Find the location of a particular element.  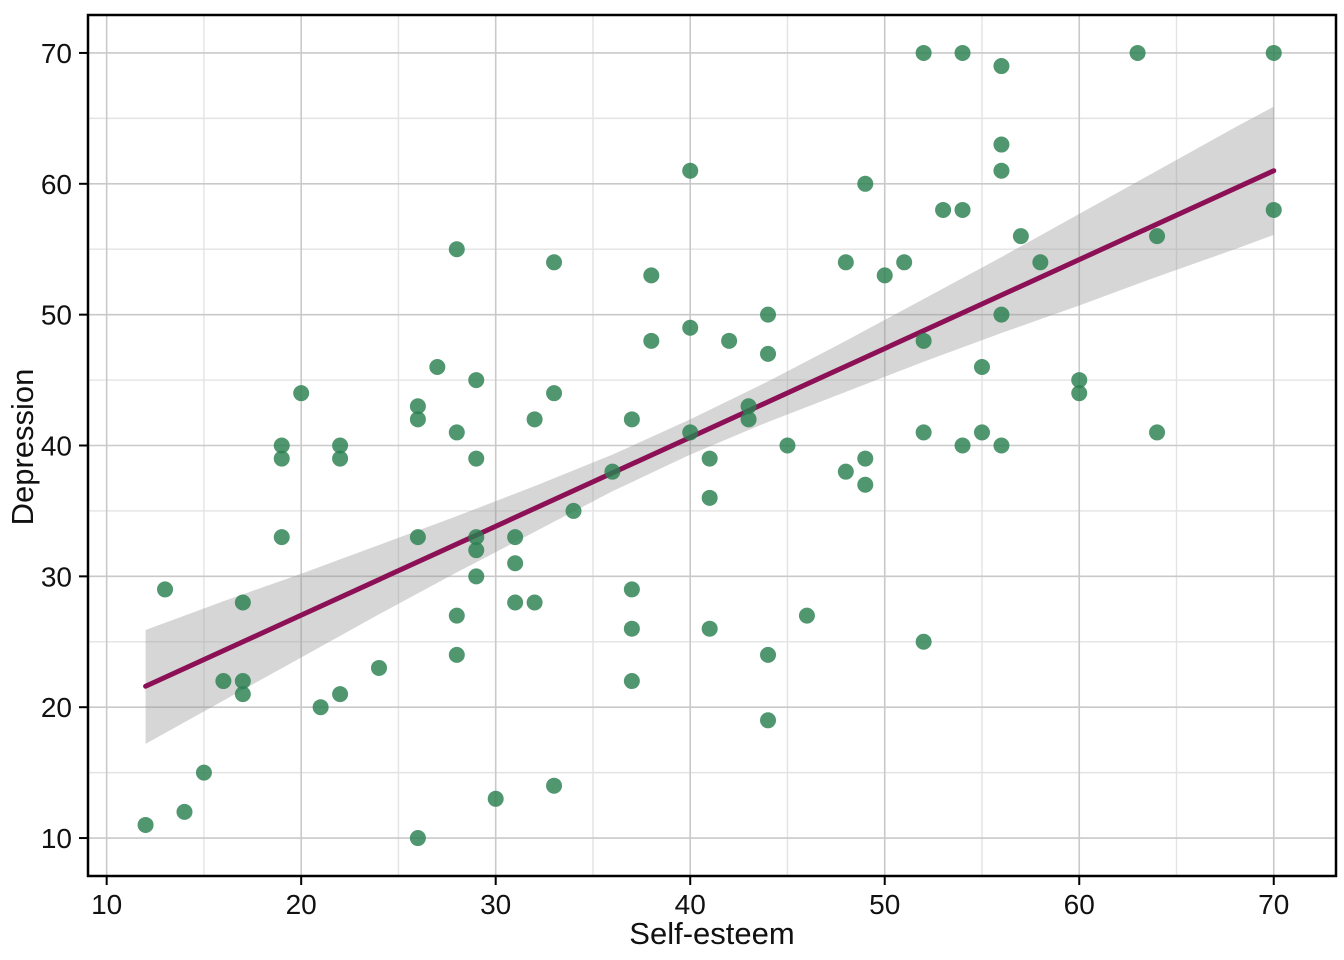

x-tick-label: 30 is located at coordinates (495, 904).